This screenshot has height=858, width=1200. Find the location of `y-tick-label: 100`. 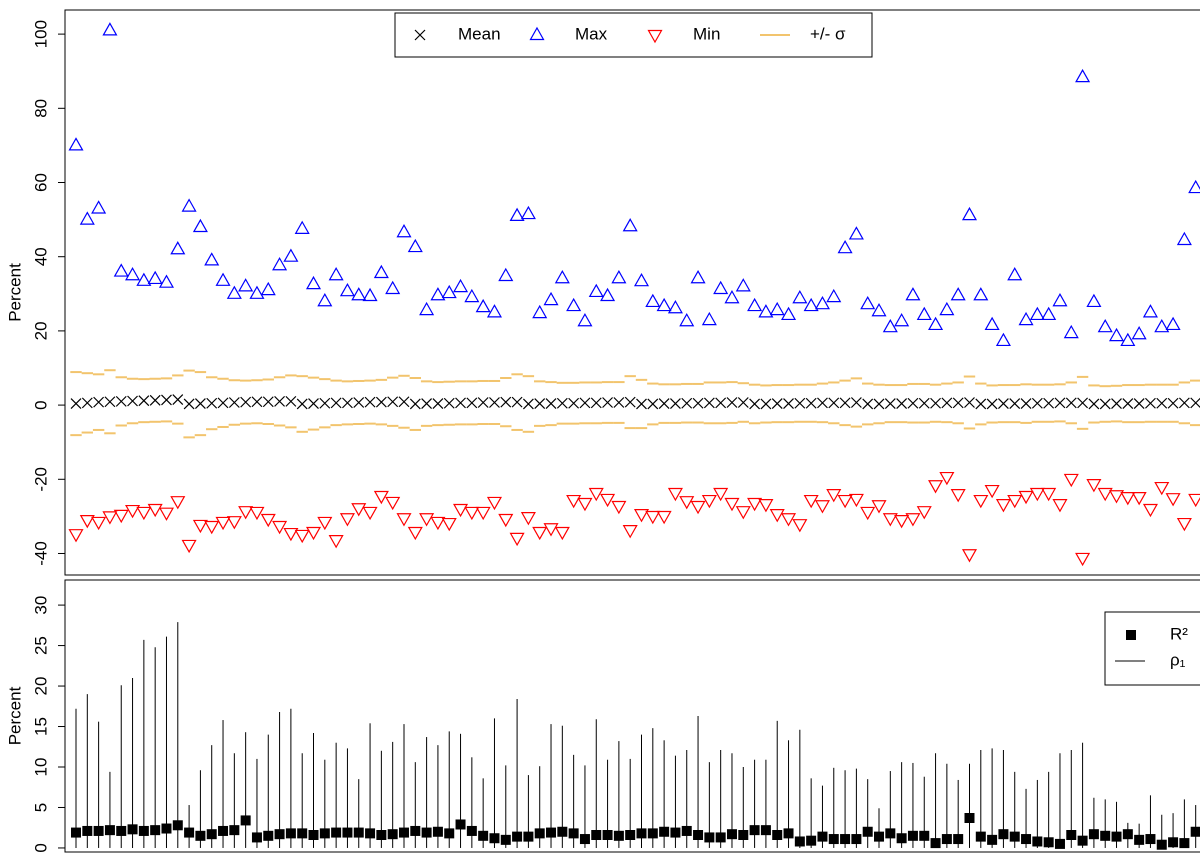

y-tick-label: 100 is located at coordinates (40, 34).